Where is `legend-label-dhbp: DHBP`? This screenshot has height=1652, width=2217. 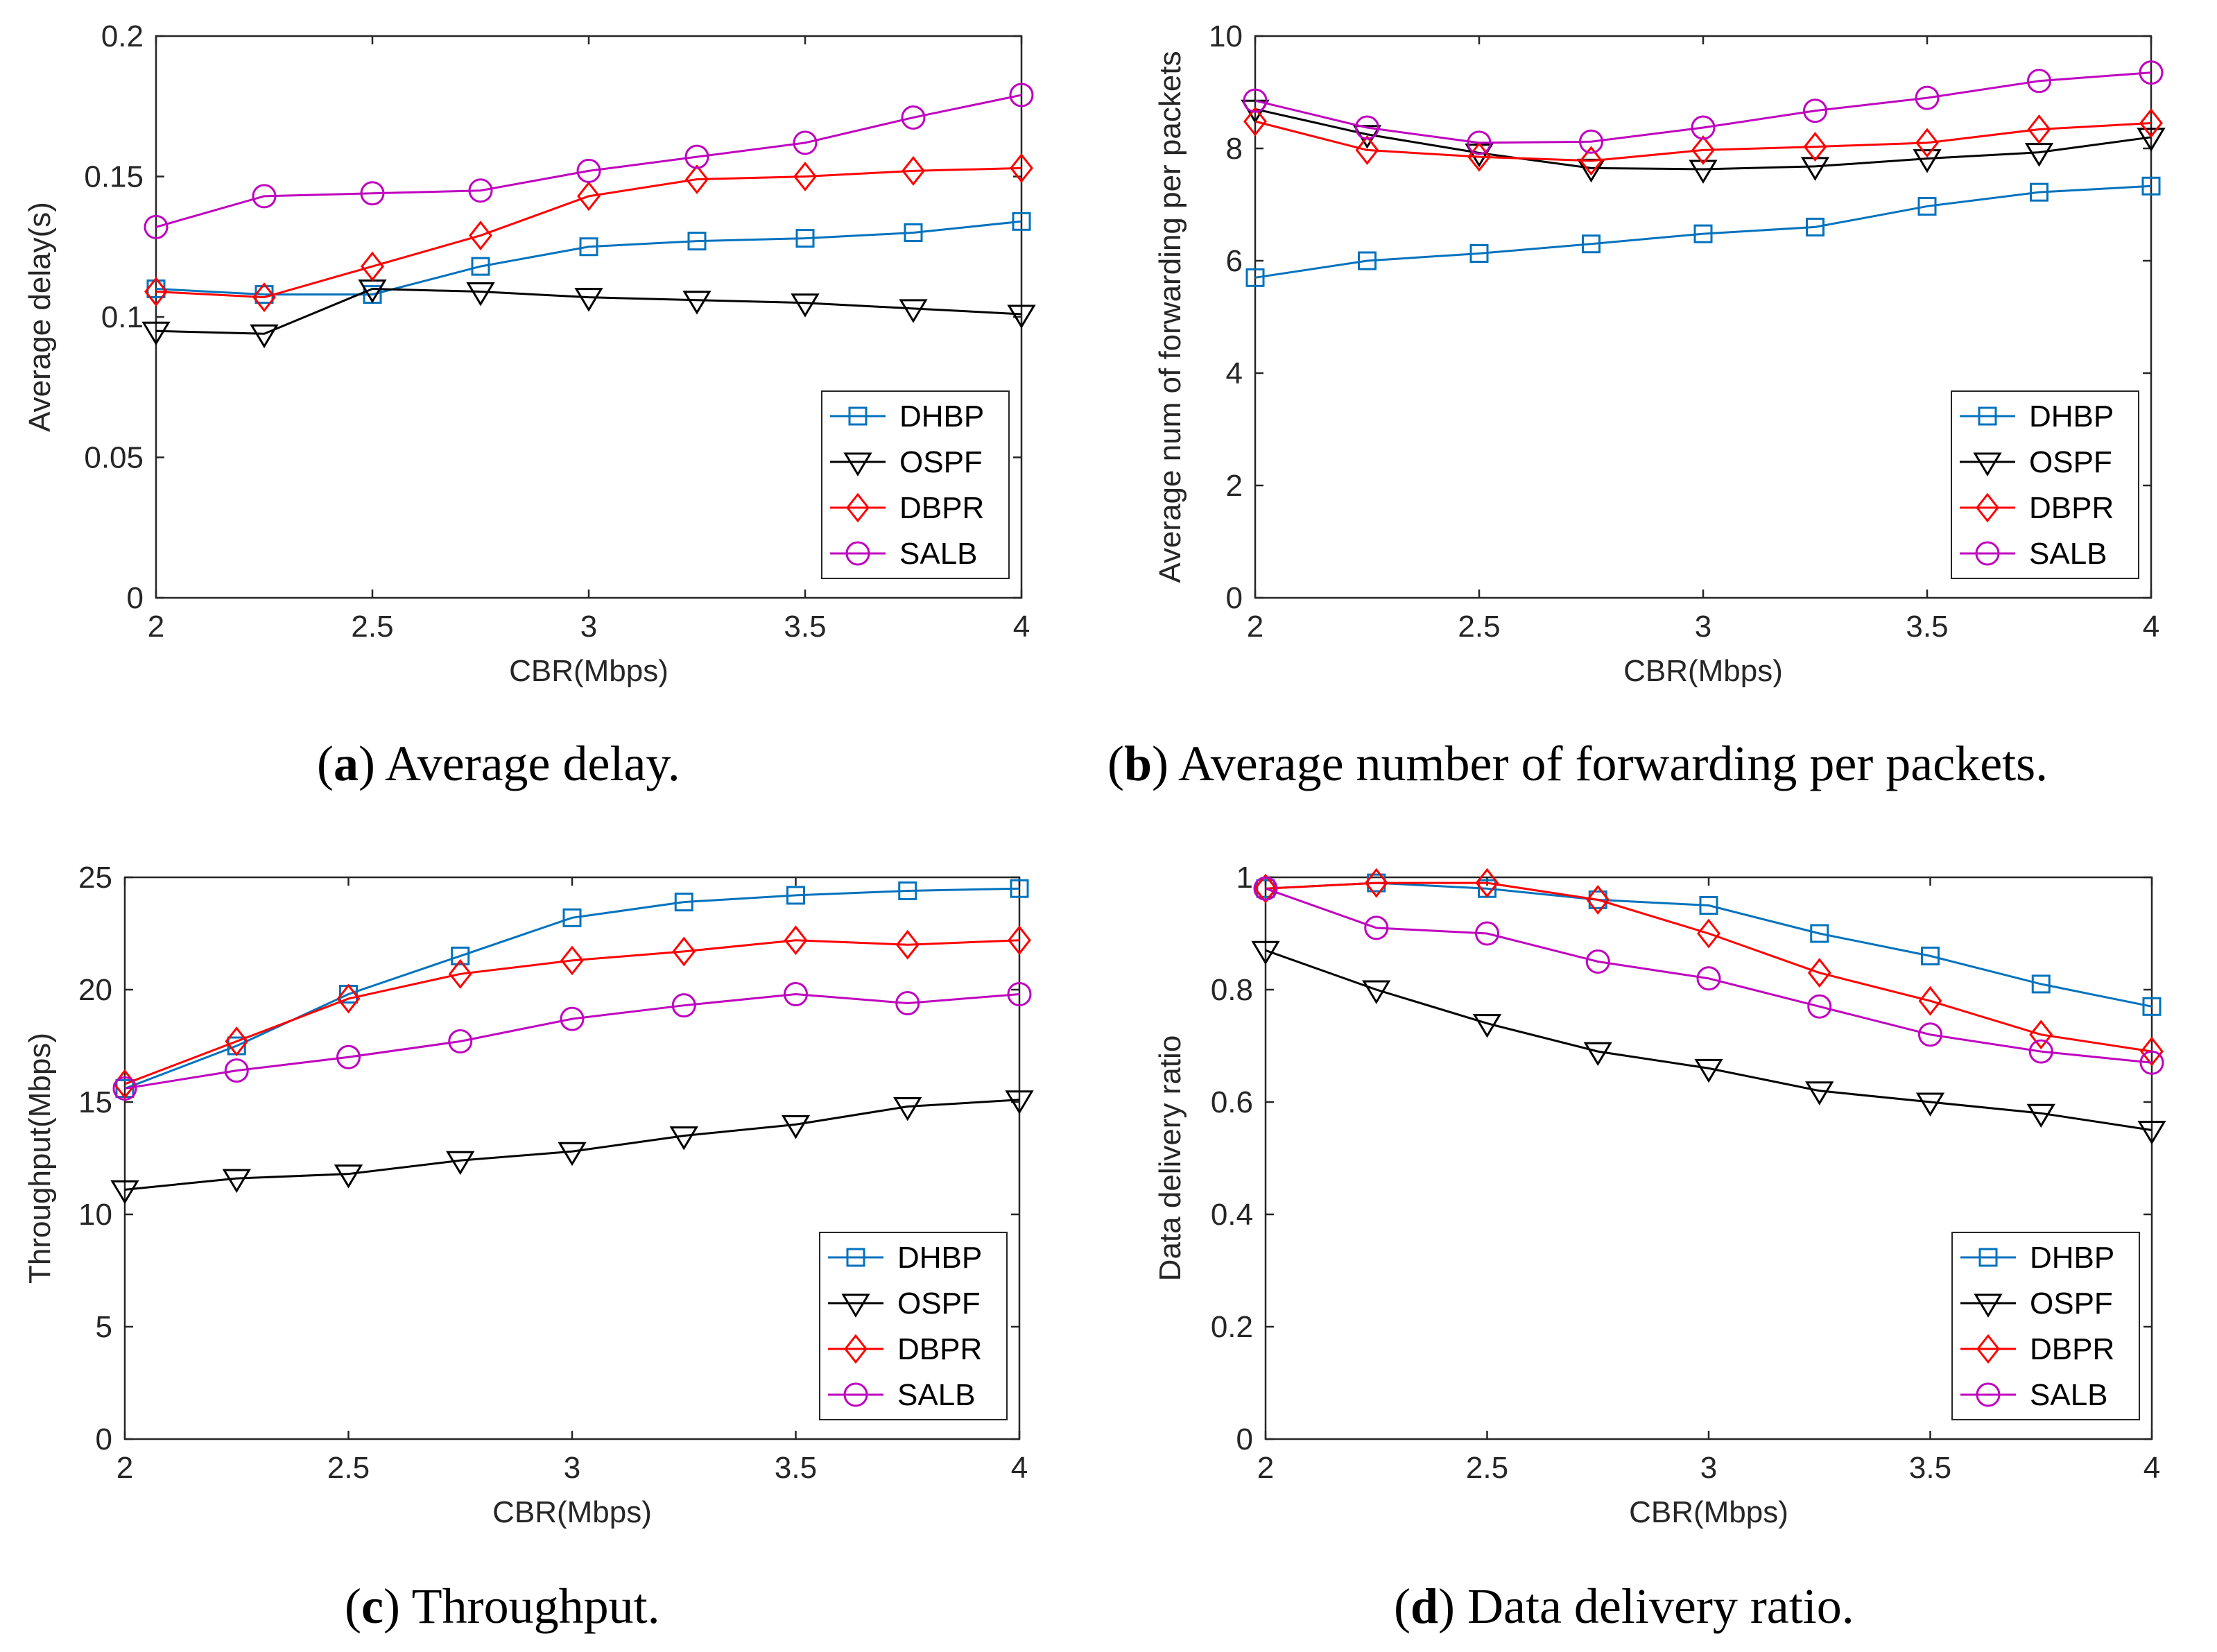
legend-label-dhbp: DHBP is located at coordinates (941, 416).